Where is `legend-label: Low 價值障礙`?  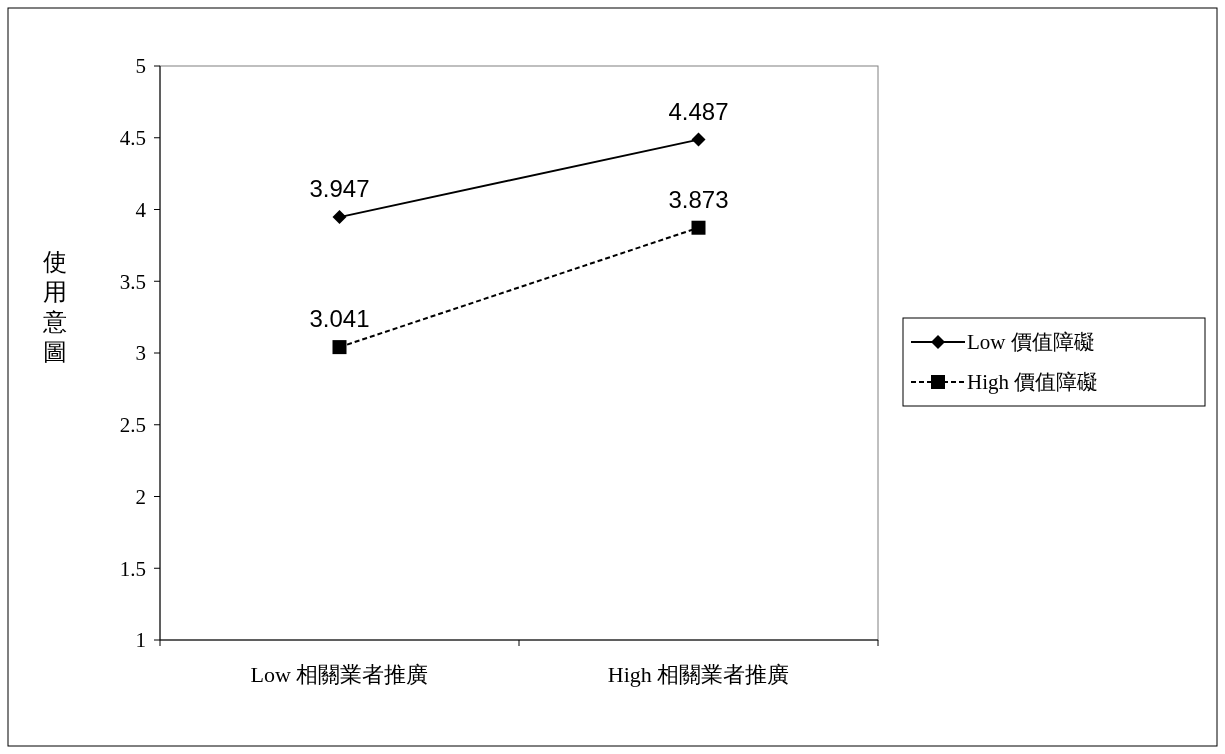
legend-label: Low 價值障礙 is located at coordinates (1031, 342).